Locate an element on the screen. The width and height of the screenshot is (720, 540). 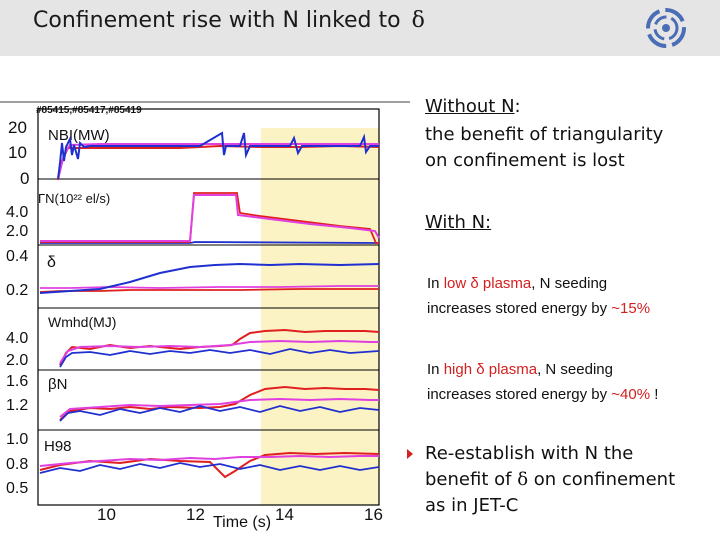
highlight-band is located at coordinates (320, 316).